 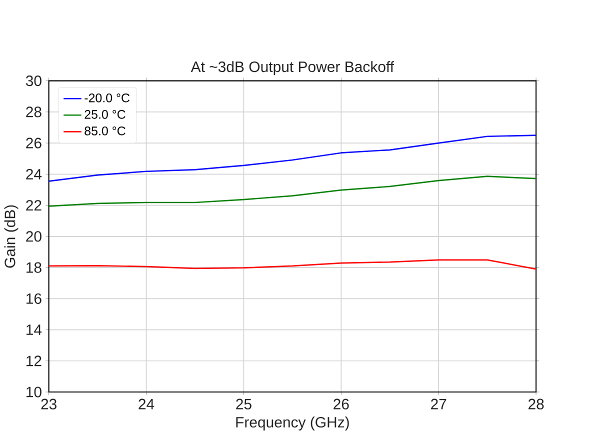 I want to click on x-tick-label: 27, so click(x=438, y=404).